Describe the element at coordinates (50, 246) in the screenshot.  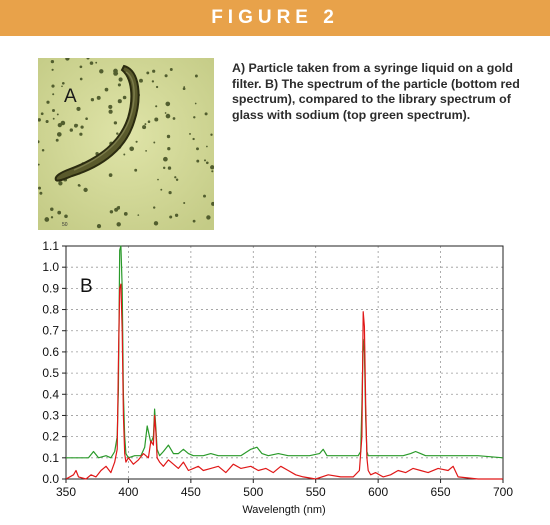
I see `y-tick-label: 1.1` at that location.